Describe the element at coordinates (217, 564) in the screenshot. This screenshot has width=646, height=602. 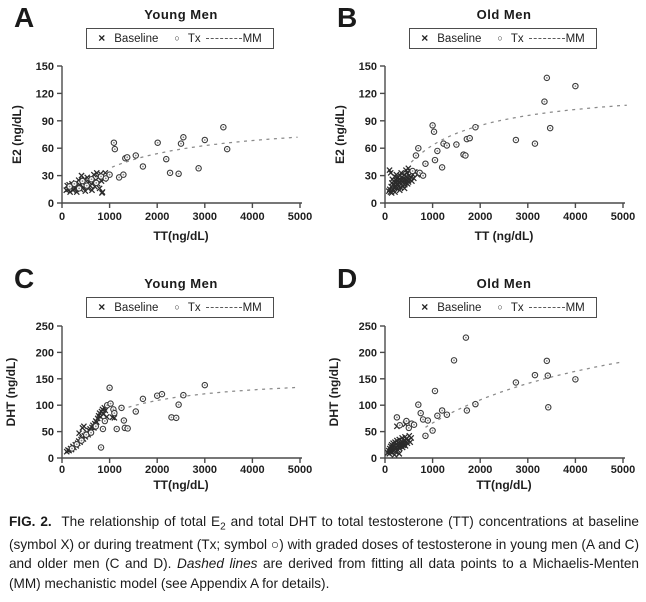
I see `caption-segment: Dashed lines` at that location.